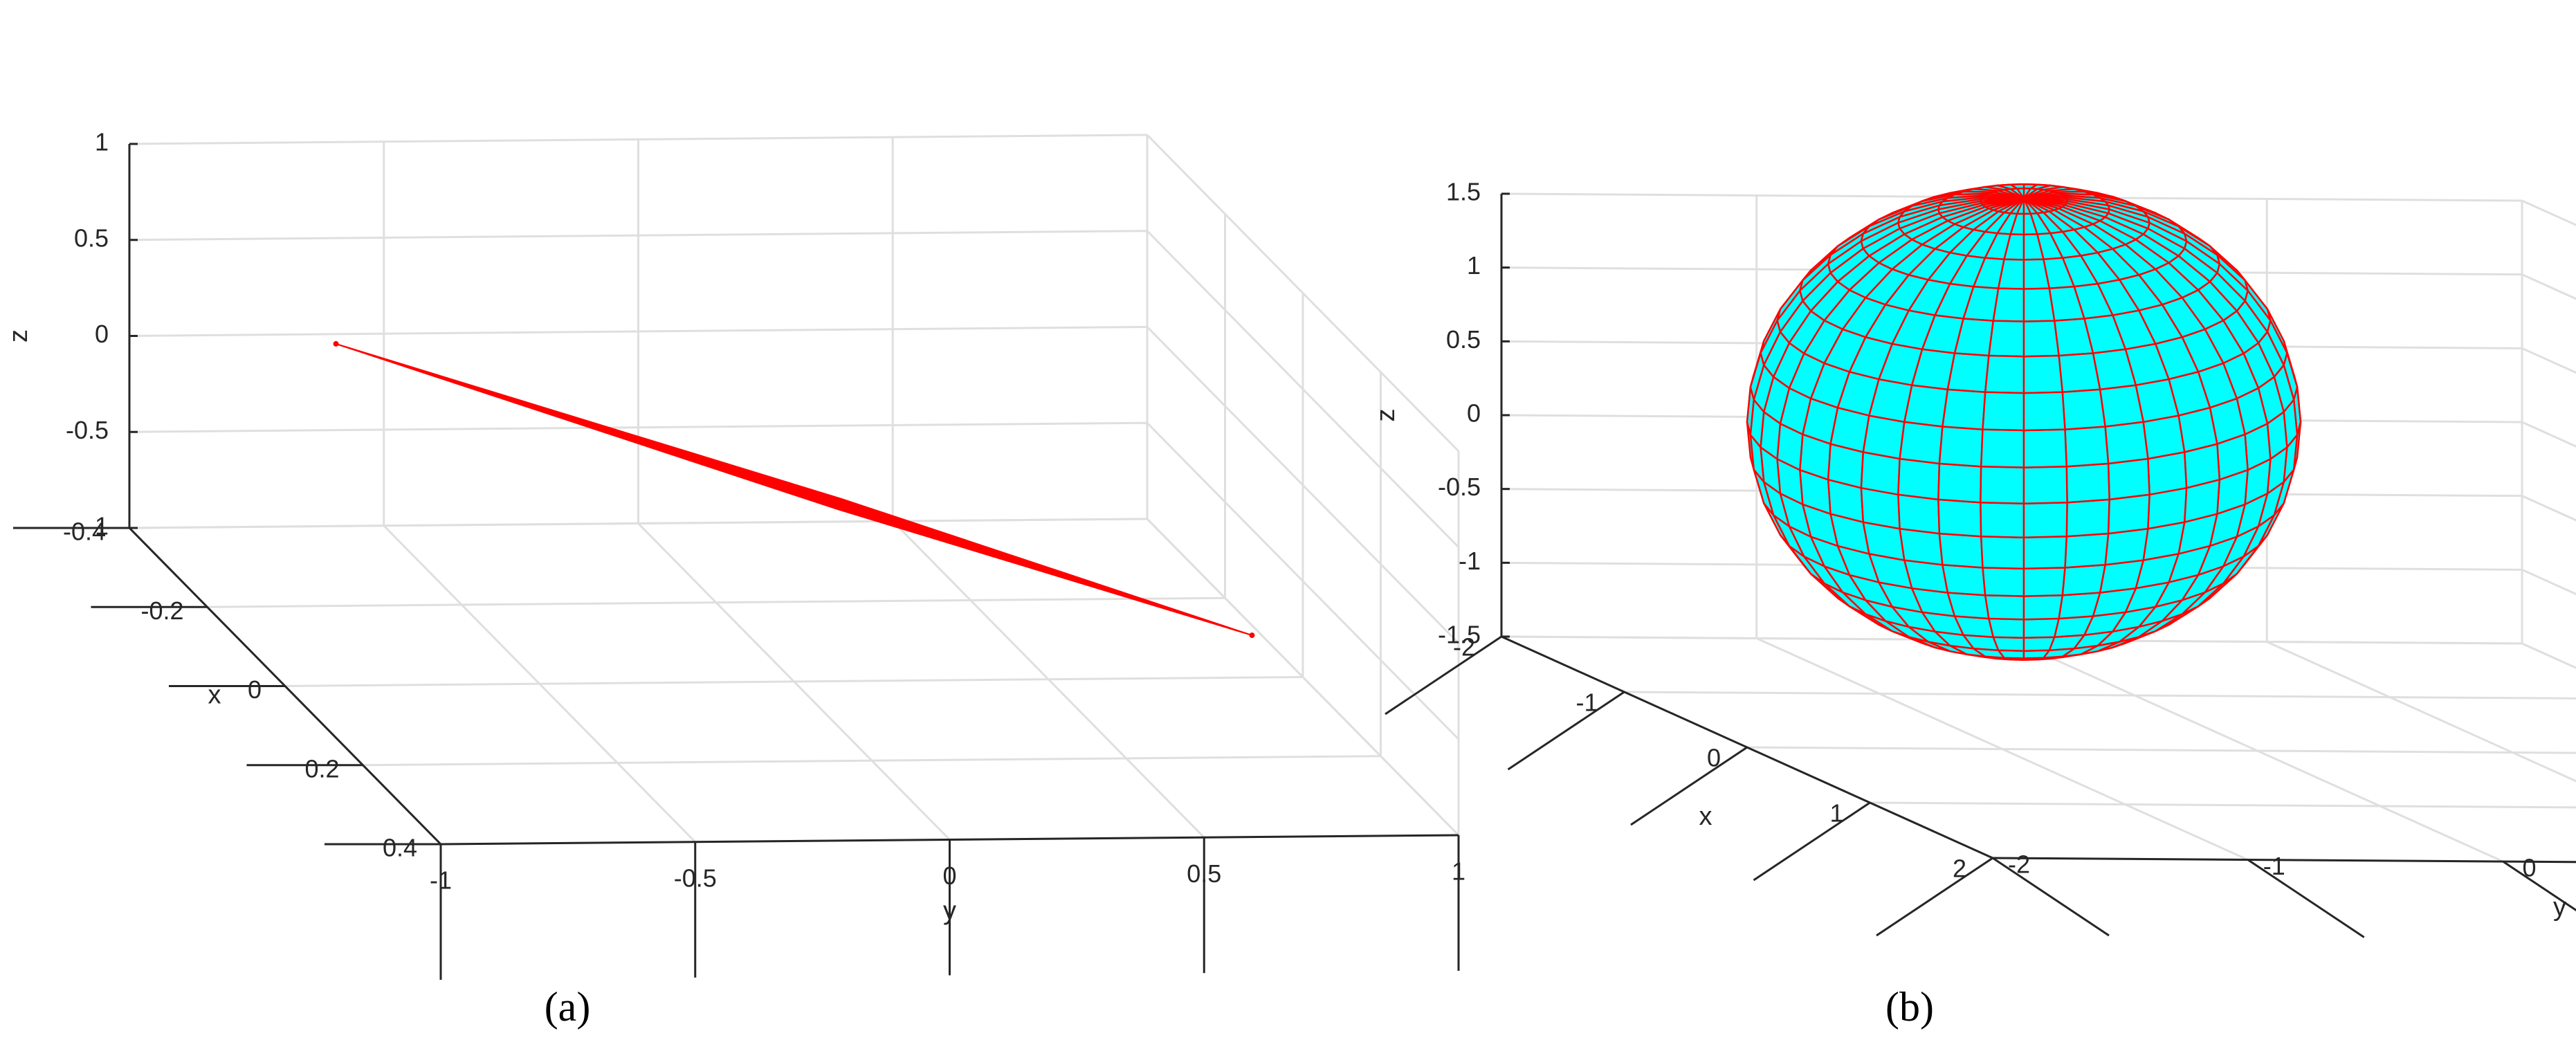 The width and height of the screenshot is (2576, 1049). Describe the element at coordinates (1960, 869) in the screenshot. I see `x-tick-label: 2` at that location.